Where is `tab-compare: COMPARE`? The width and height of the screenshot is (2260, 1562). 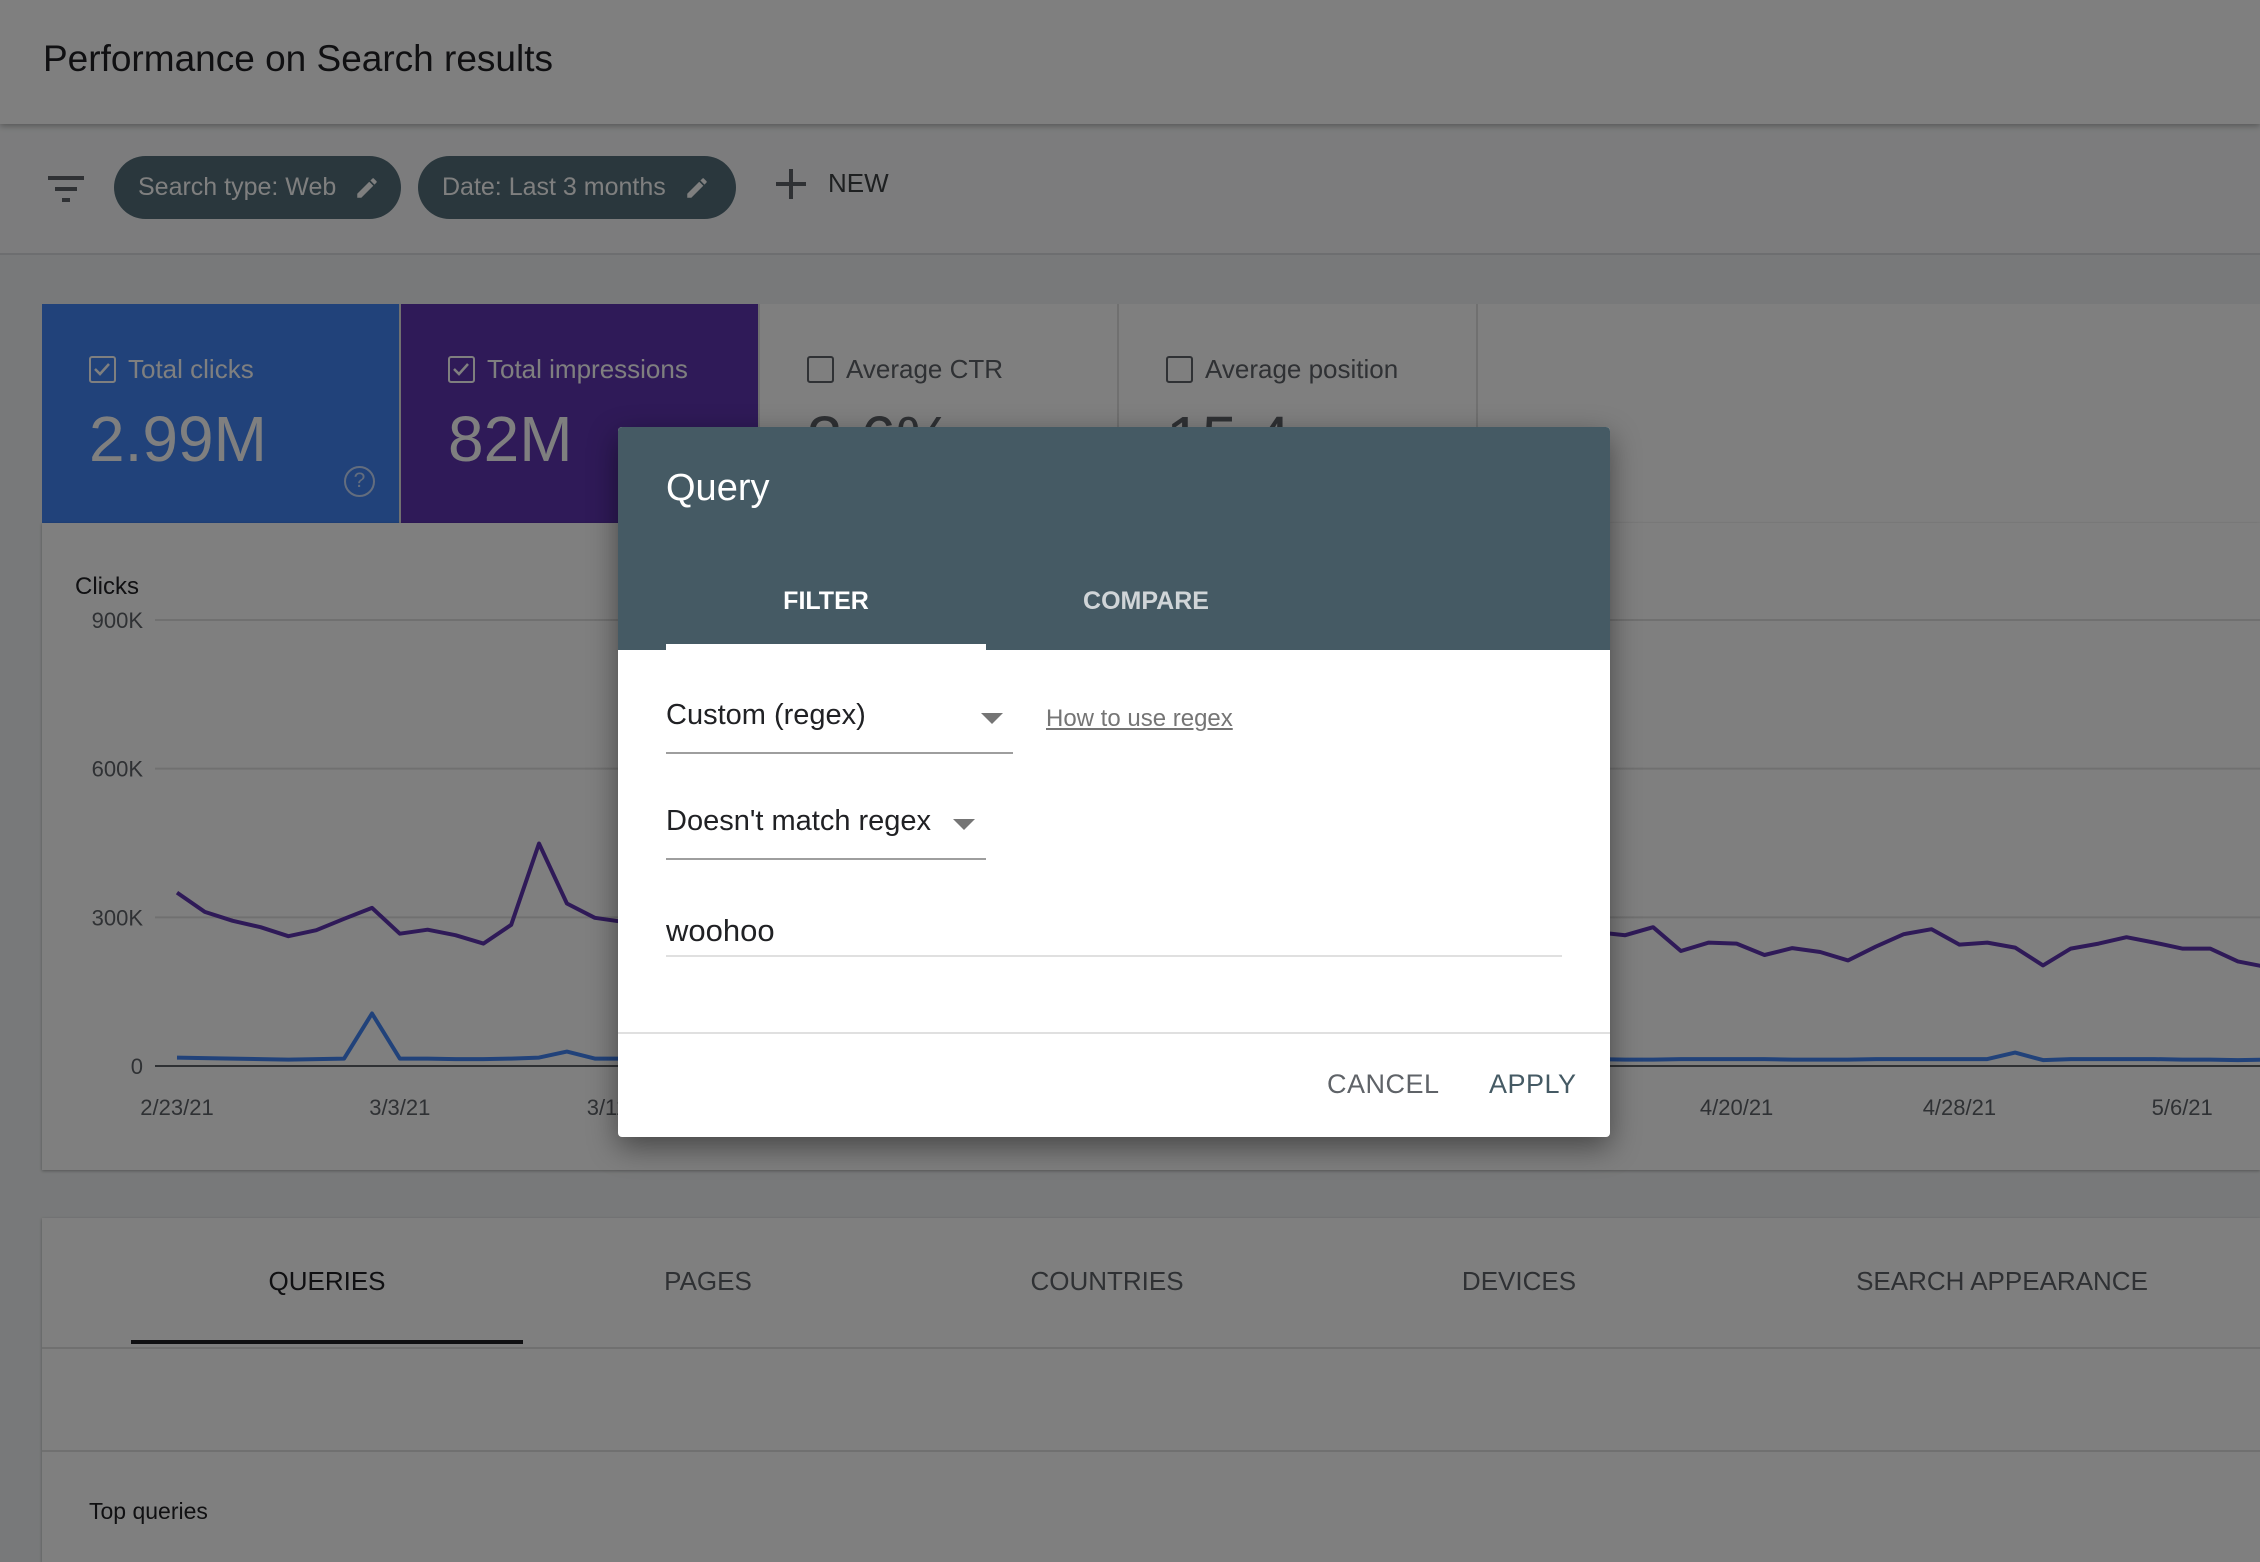 tab-compare: COMPARE is located at coordinates (1146, 601).